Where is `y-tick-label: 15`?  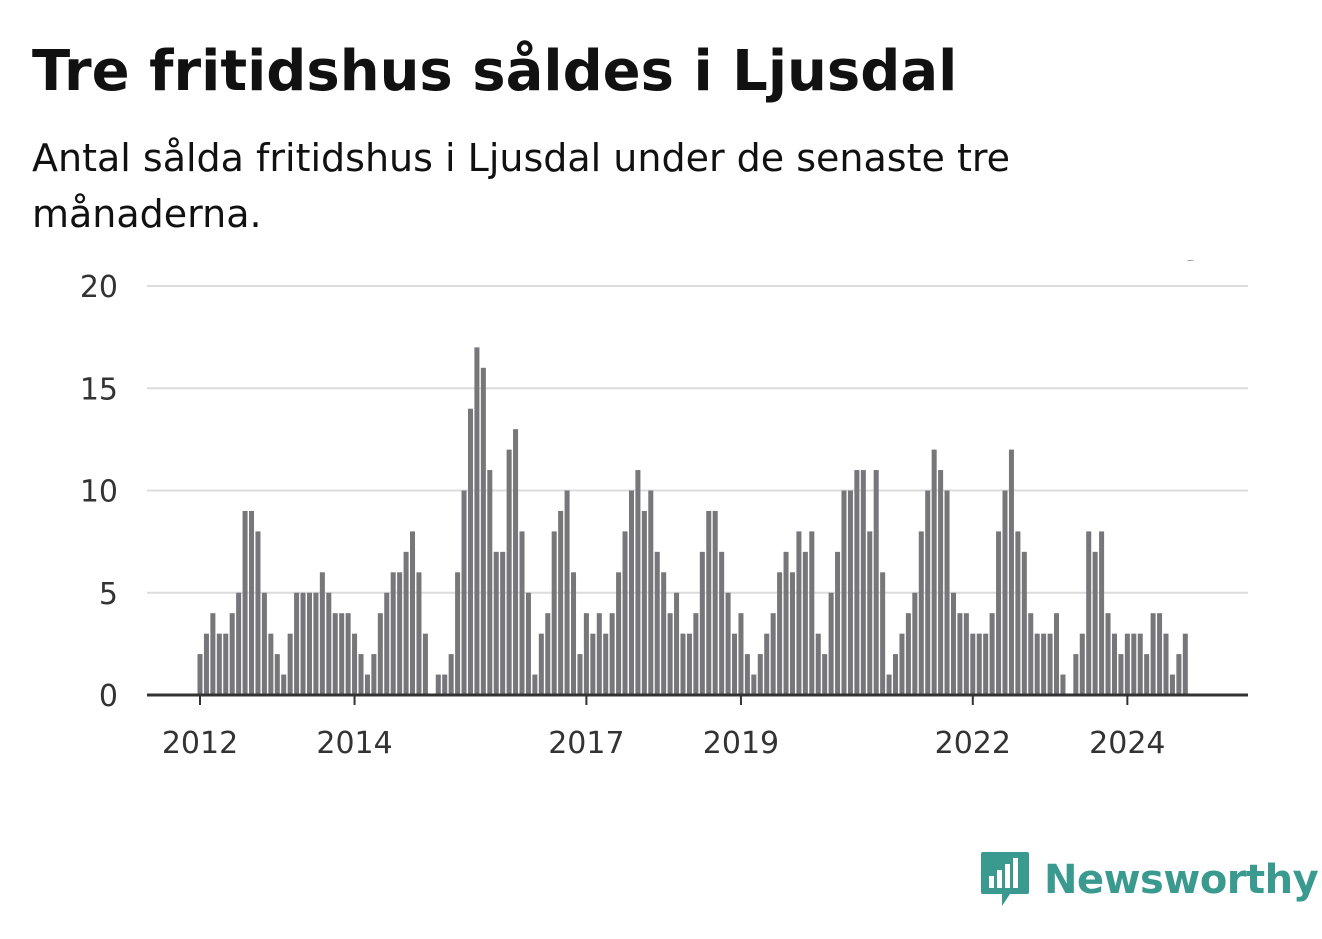
y-tick-label: 15 is located at coordinates (99, 389).